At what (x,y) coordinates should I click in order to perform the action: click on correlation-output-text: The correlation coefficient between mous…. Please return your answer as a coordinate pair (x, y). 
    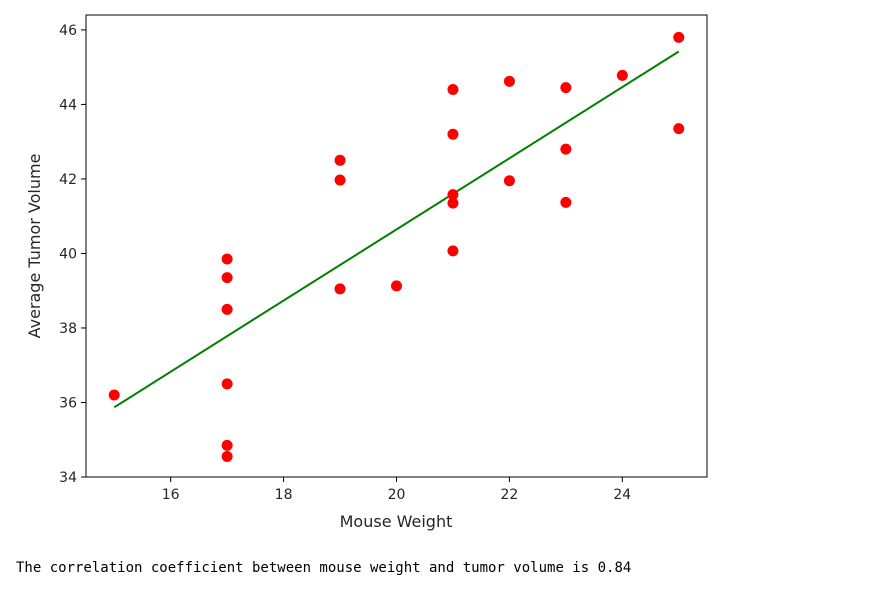
    Looking at the image, I should click on (324, 568).